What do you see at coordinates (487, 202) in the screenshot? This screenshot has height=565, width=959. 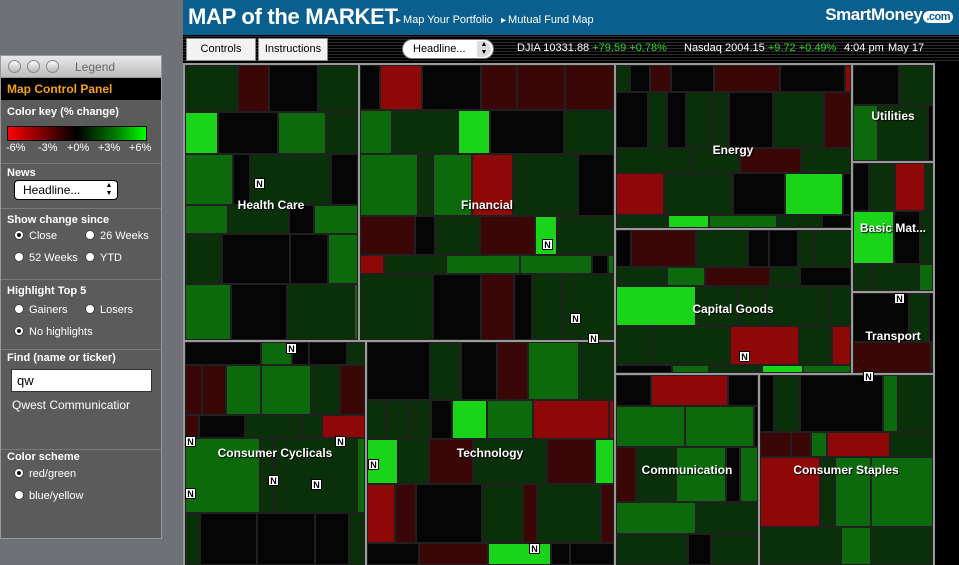 I see `sector-financial: Financial` at bounding box center [487, 202].